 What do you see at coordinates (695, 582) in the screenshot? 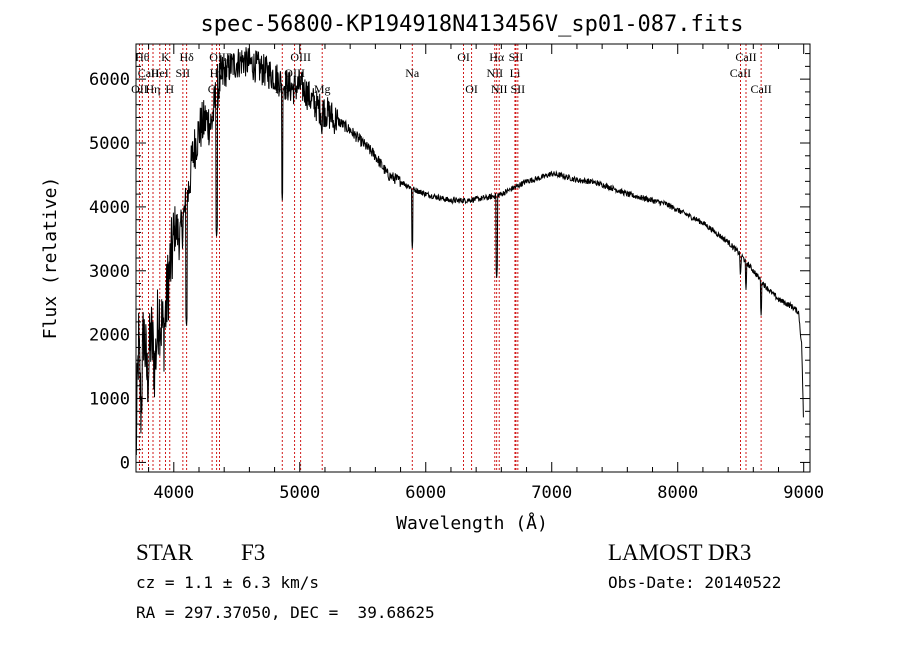
I see `obs-date-text: Obs-Date: 20140522` at bounding box center [695, 582].